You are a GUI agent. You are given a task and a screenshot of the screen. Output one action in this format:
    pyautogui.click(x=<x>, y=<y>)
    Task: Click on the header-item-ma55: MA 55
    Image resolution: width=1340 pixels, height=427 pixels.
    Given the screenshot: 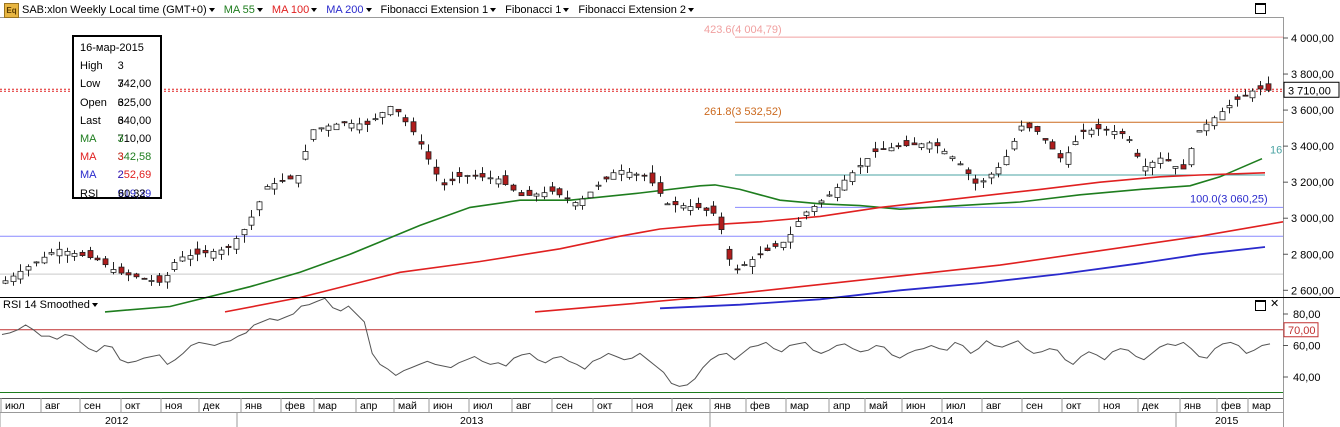 What is the action you would take?
    pyautogui.click(x=243, y=10)
    